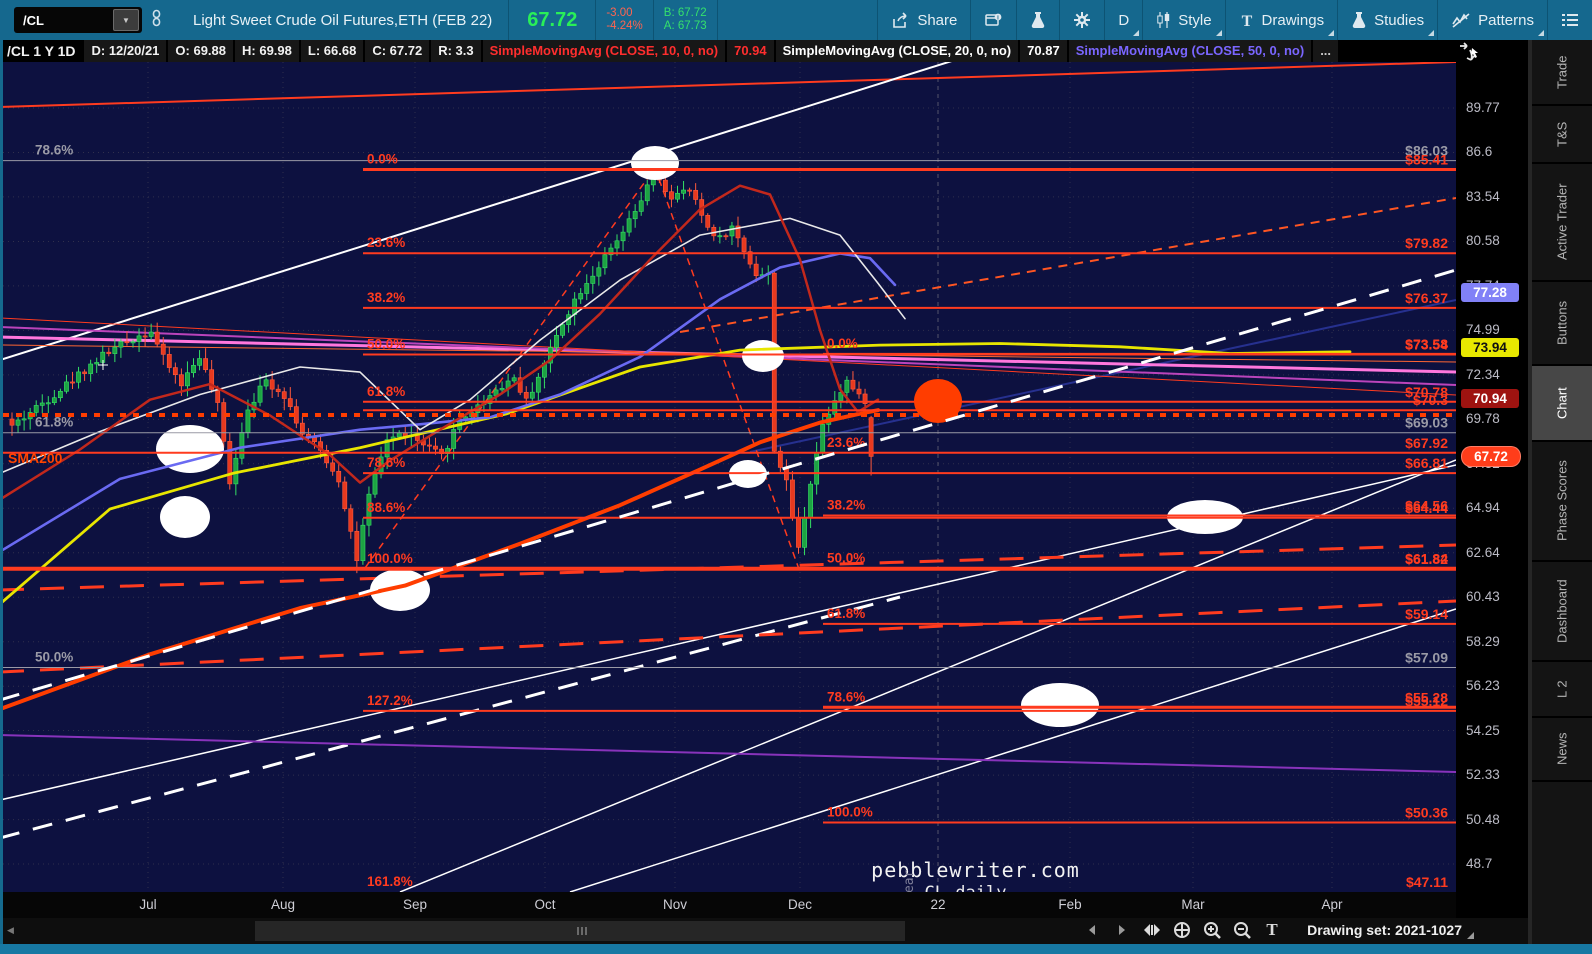 The height and width of the screenshot is (954, 1592). Describe the element at coordinates (1122, 930) in the screenshot. I see `pan-right-icon` at that location.